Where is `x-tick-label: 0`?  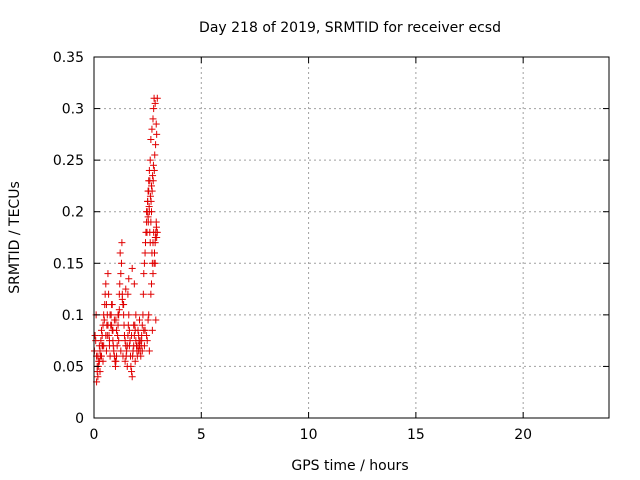 x-tick-label: 0 is located at coordinates (94, 435).